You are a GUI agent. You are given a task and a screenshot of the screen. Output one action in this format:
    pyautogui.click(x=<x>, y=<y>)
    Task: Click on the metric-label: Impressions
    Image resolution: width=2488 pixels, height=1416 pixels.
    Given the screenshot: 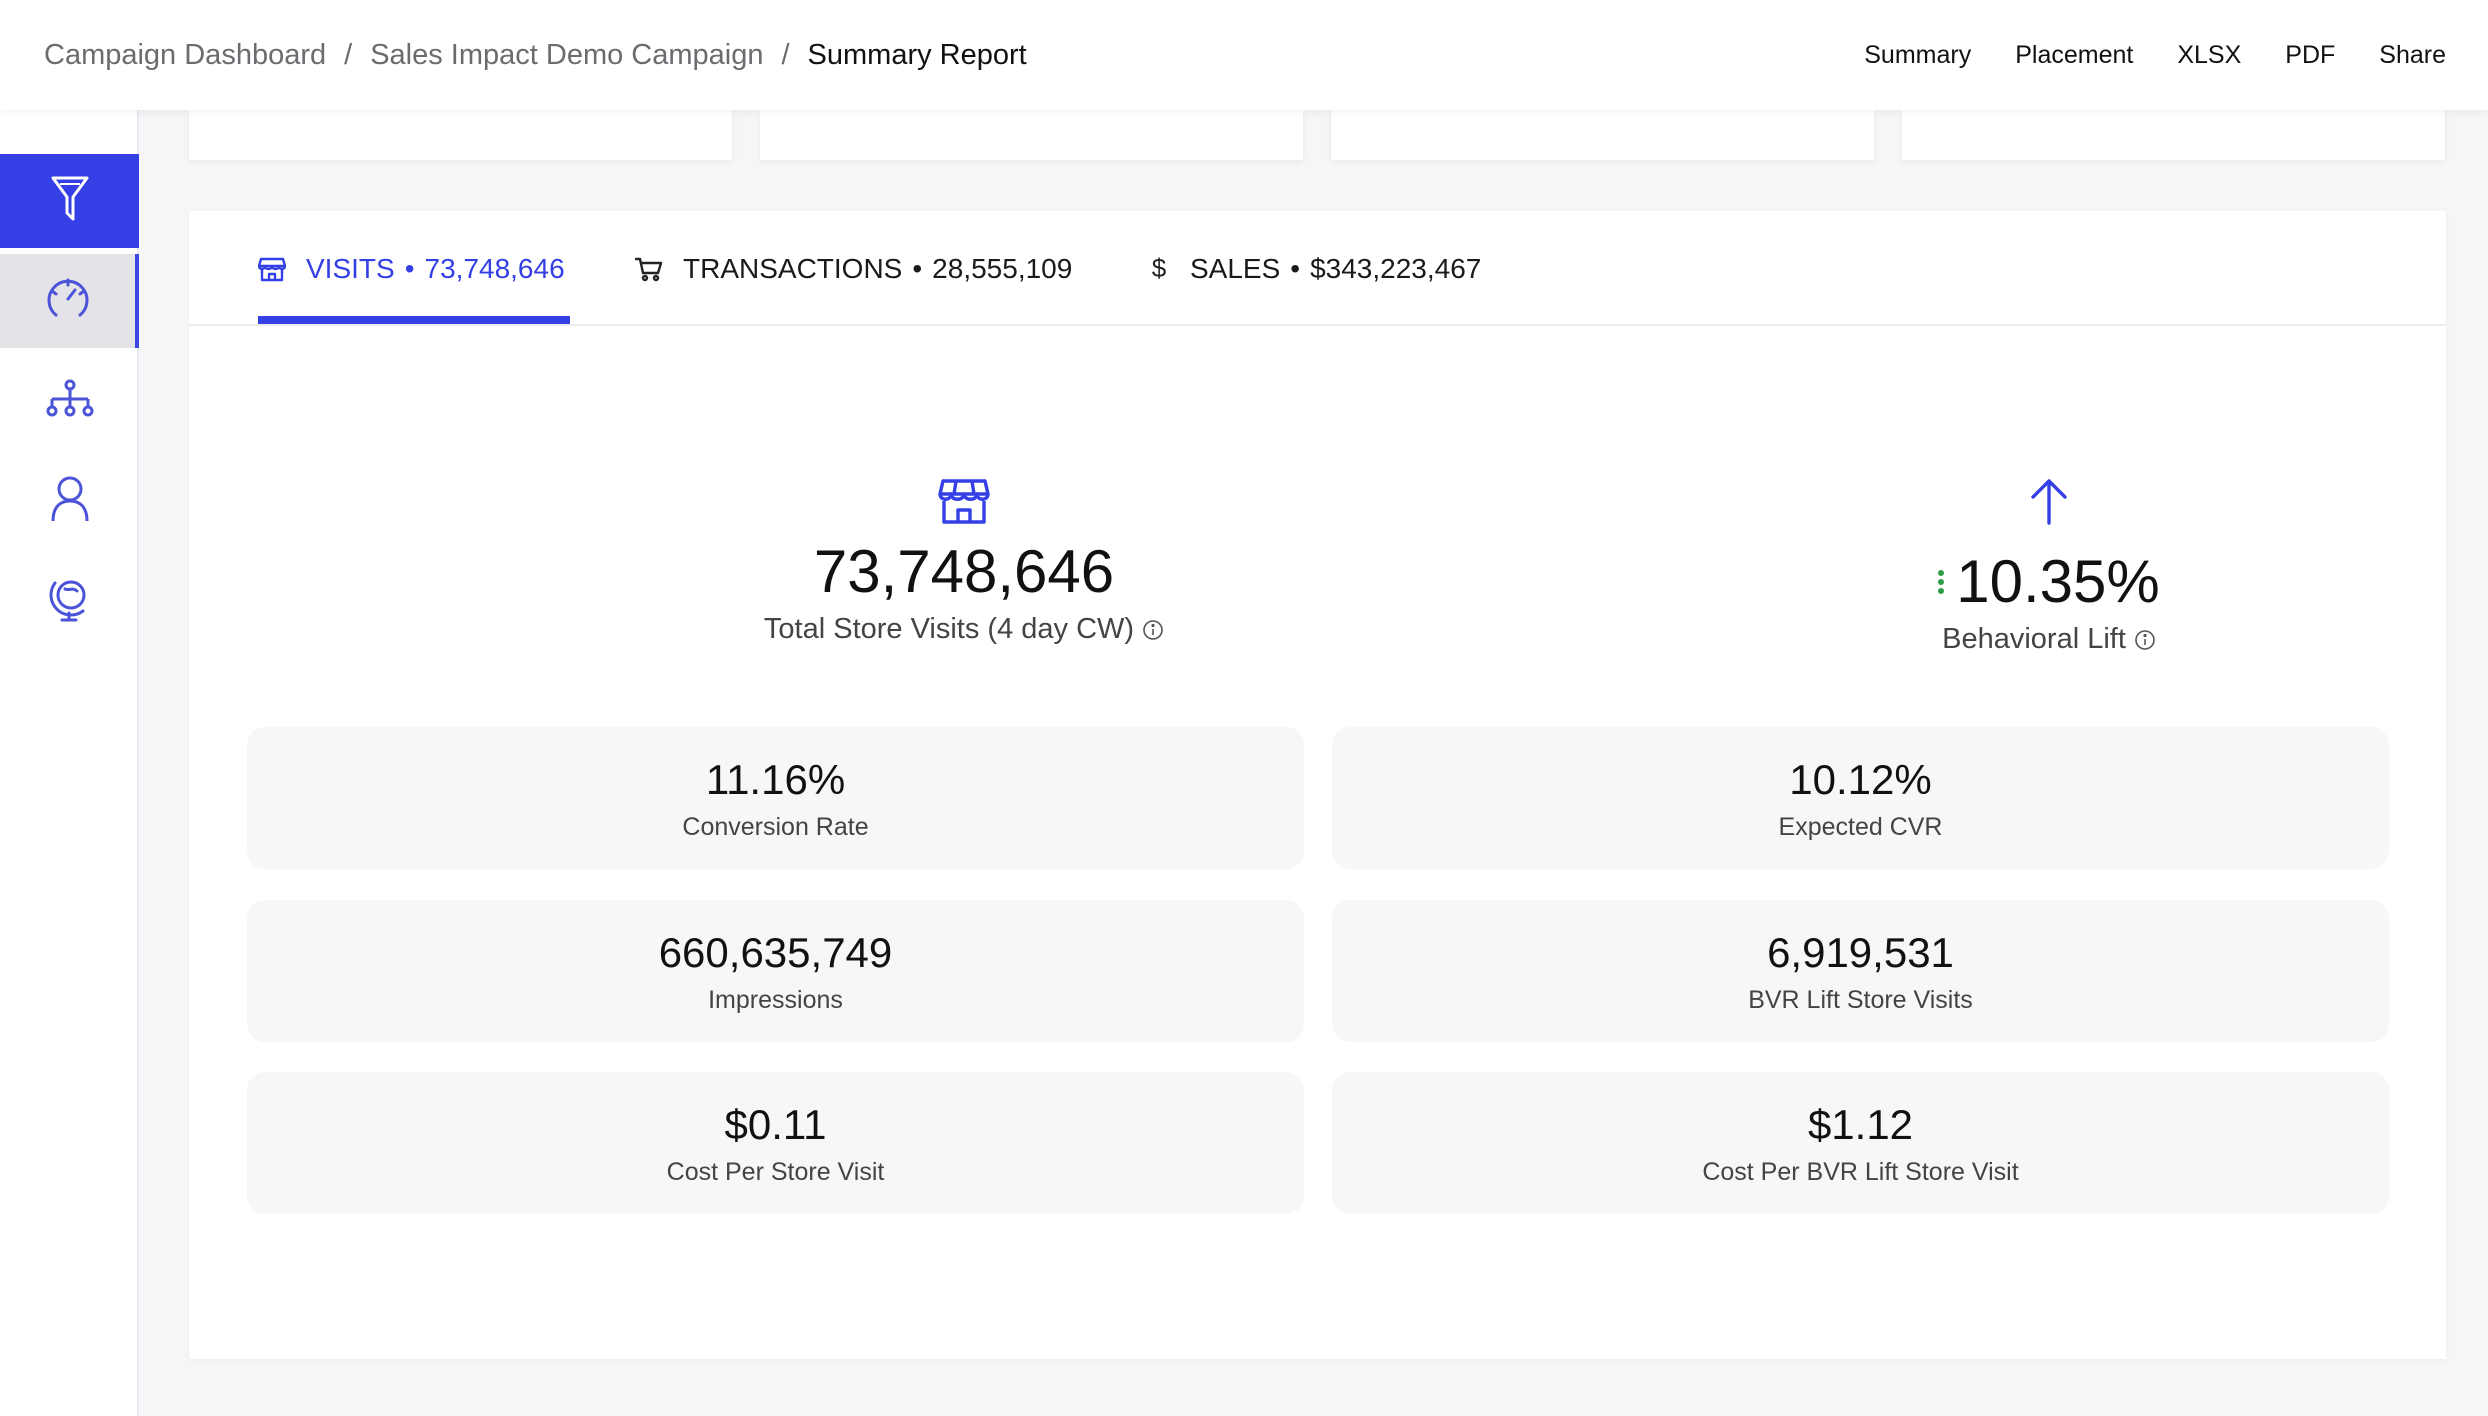 What is the action you would take?
    pyautogui.click(x=775, y=1000)
    